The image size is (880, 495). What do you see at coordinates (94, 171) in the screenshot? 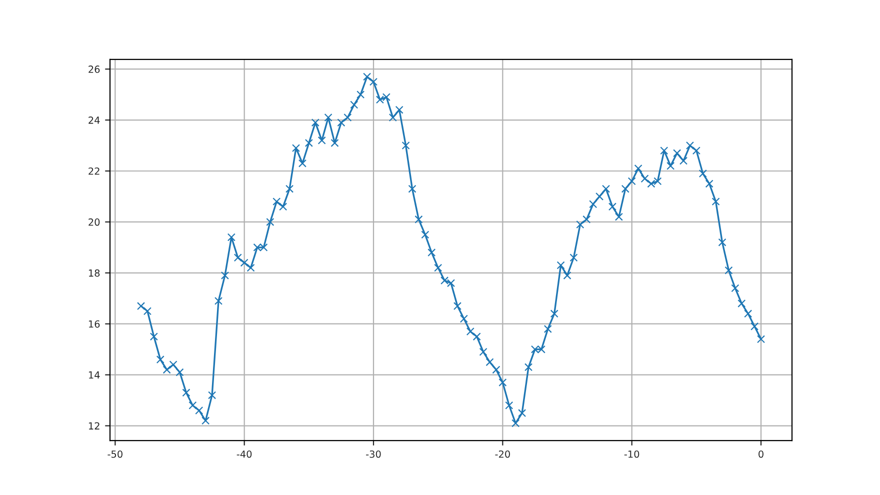
I see `y-tick-label: 22` at bounding box center [94, 171].